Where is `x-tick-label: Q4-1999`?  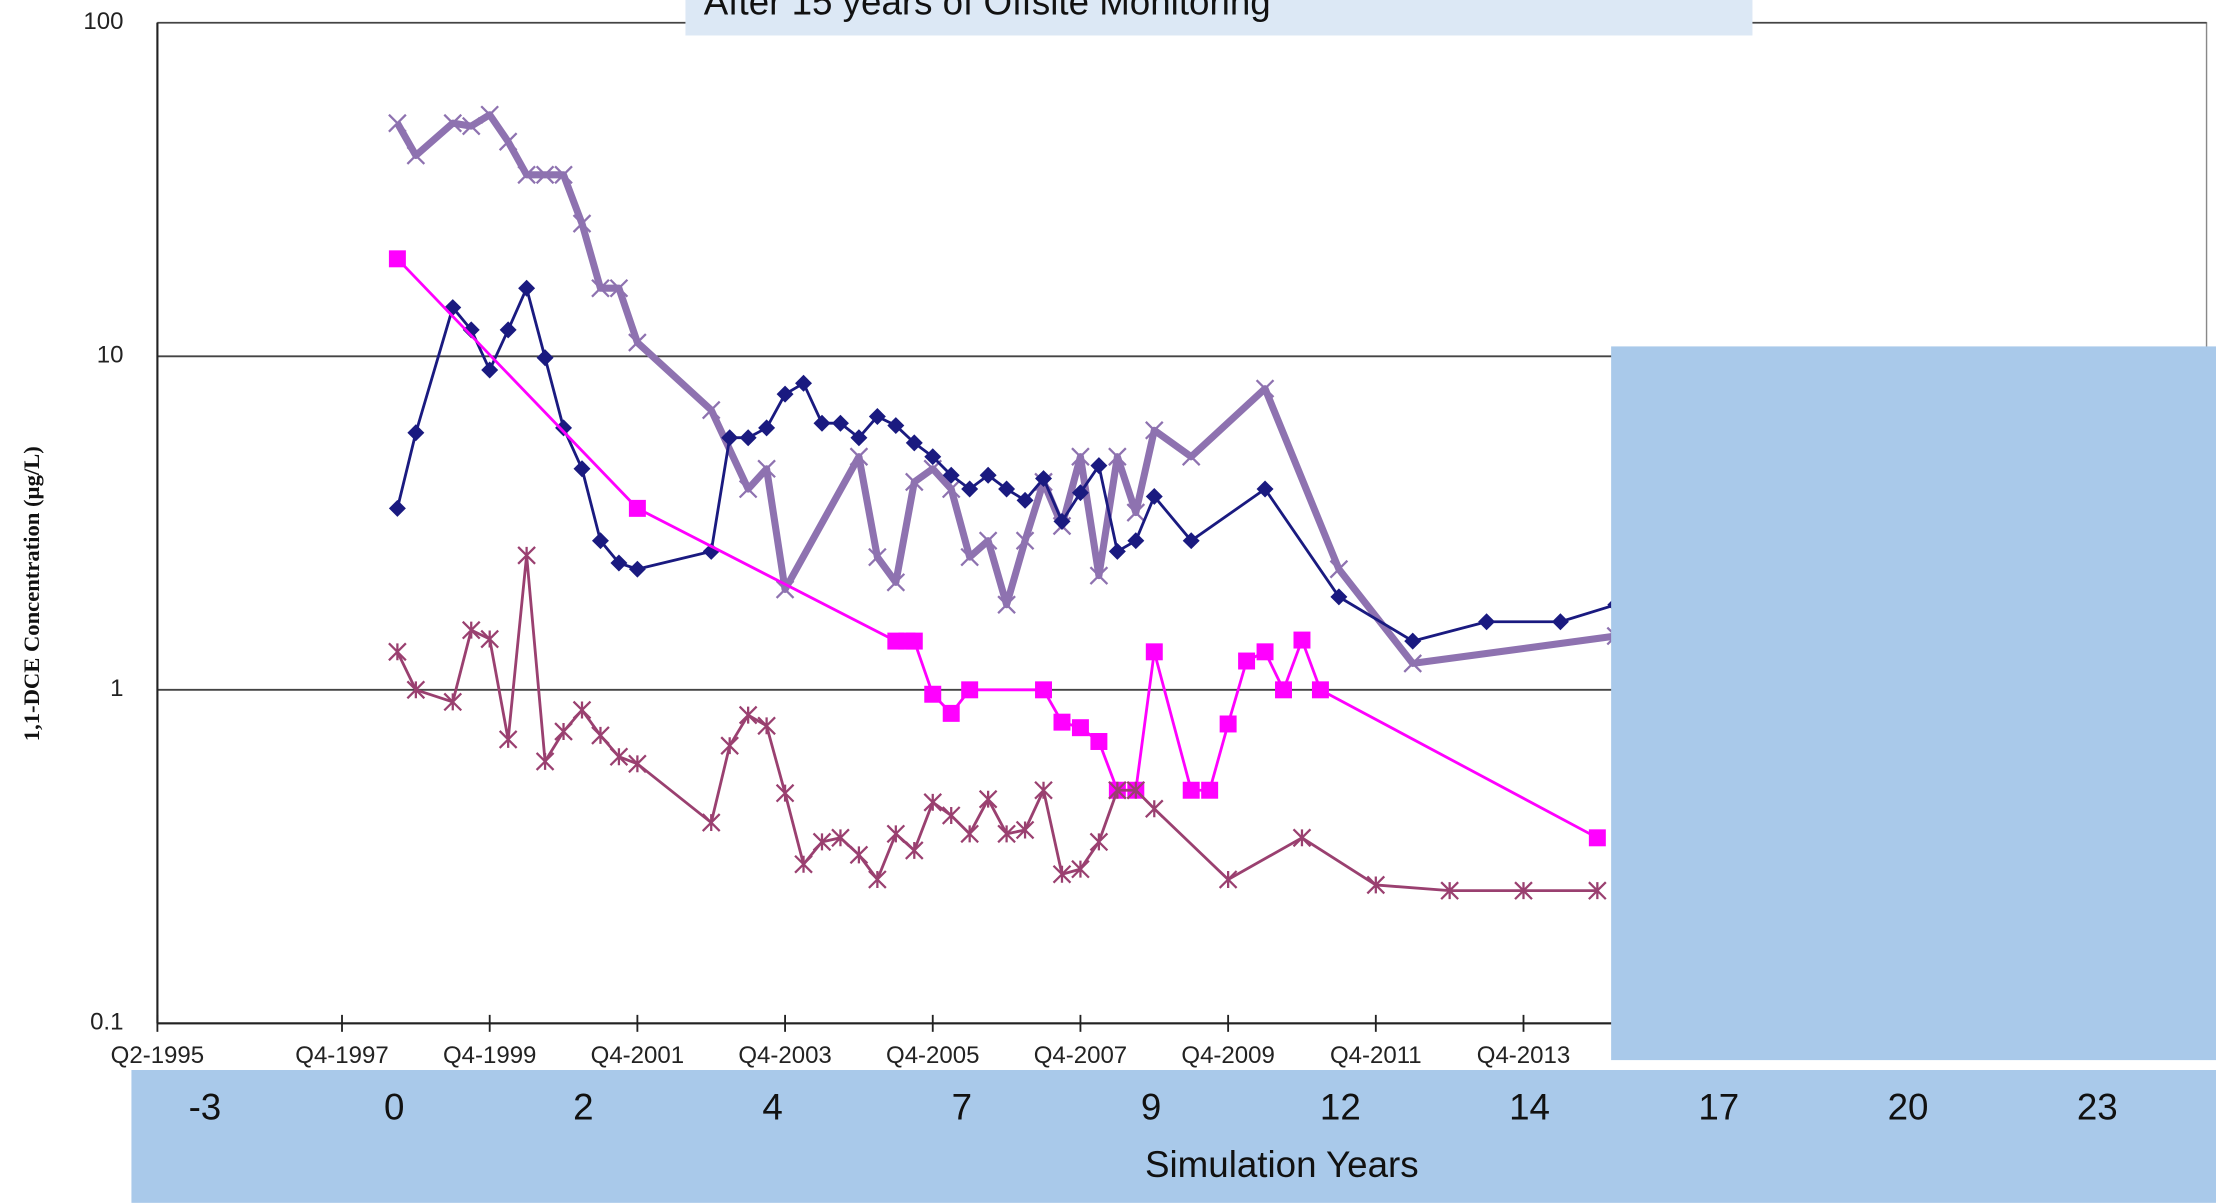 x-tick-label: Q4-1999 is located at coordinates (489, 1055).